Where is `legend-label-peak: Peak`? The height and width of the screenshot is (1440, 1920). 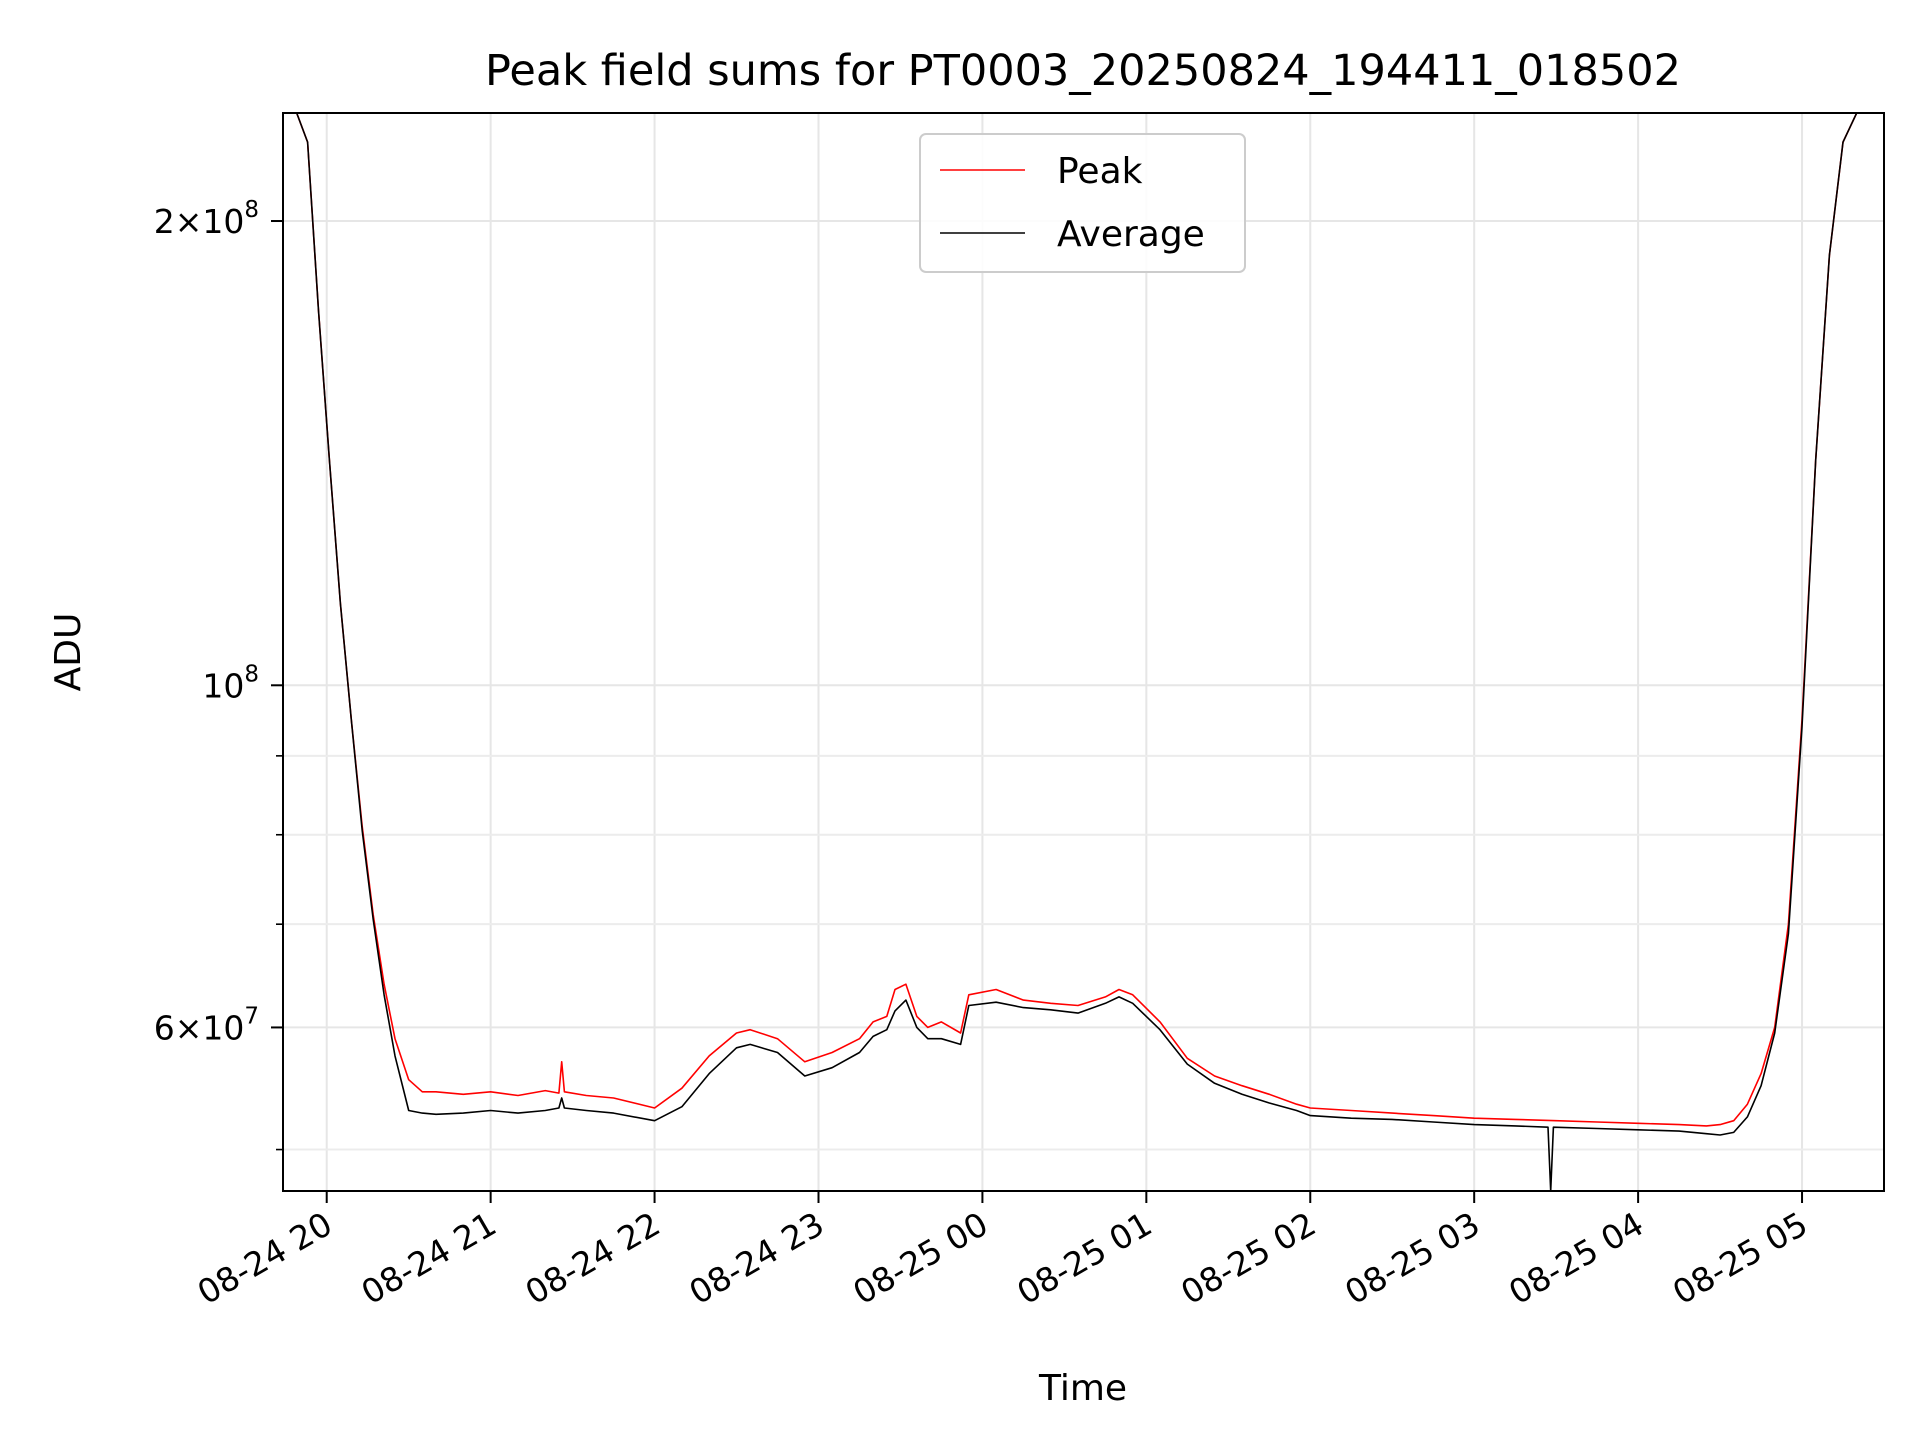
legend-label-peak: Peak is located at coordinates (1100, 171).